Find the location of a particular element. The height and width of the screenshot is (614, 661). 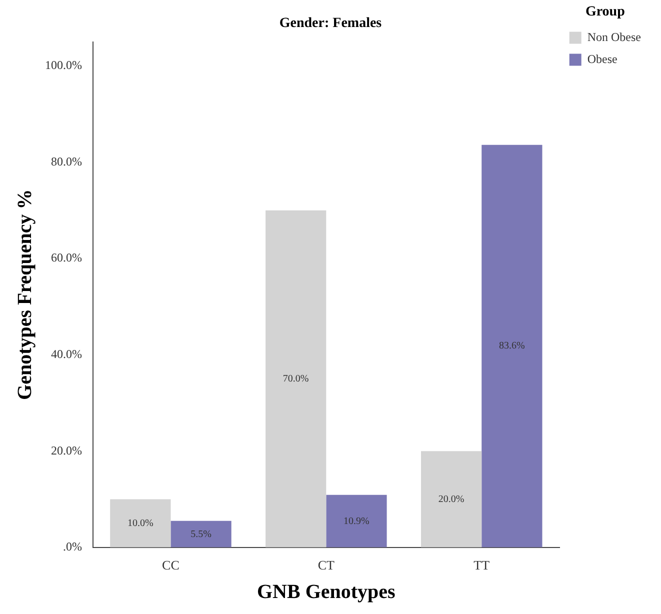

chart-title: Gender: Females is located at coordinates (330, 24).